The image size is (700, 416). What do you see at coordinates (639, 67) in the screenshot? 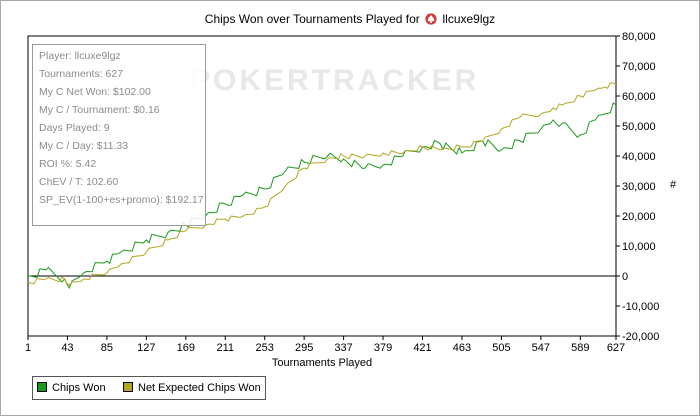
I see `y-tick-label: 70,000` at bounding box center [639, 67].